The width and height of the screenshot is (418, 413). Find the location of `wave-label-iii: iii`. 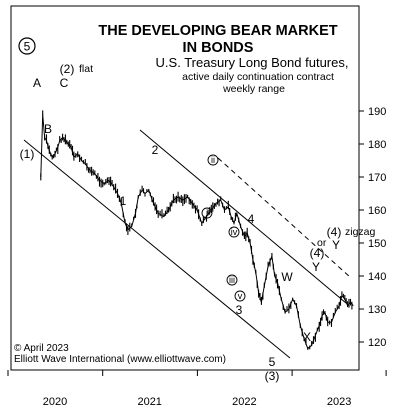

wave-label-iii: iii is located at coordinates (232, 280).